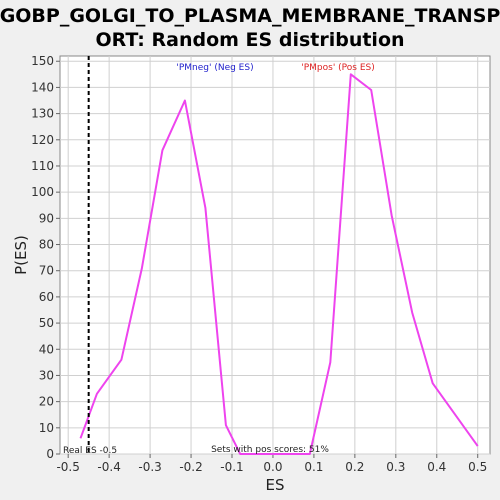  What do you see at coordinates (190, 467) in the screenshot?
I see `x-tick-label: -0.2` at bounding box center [190, 467].